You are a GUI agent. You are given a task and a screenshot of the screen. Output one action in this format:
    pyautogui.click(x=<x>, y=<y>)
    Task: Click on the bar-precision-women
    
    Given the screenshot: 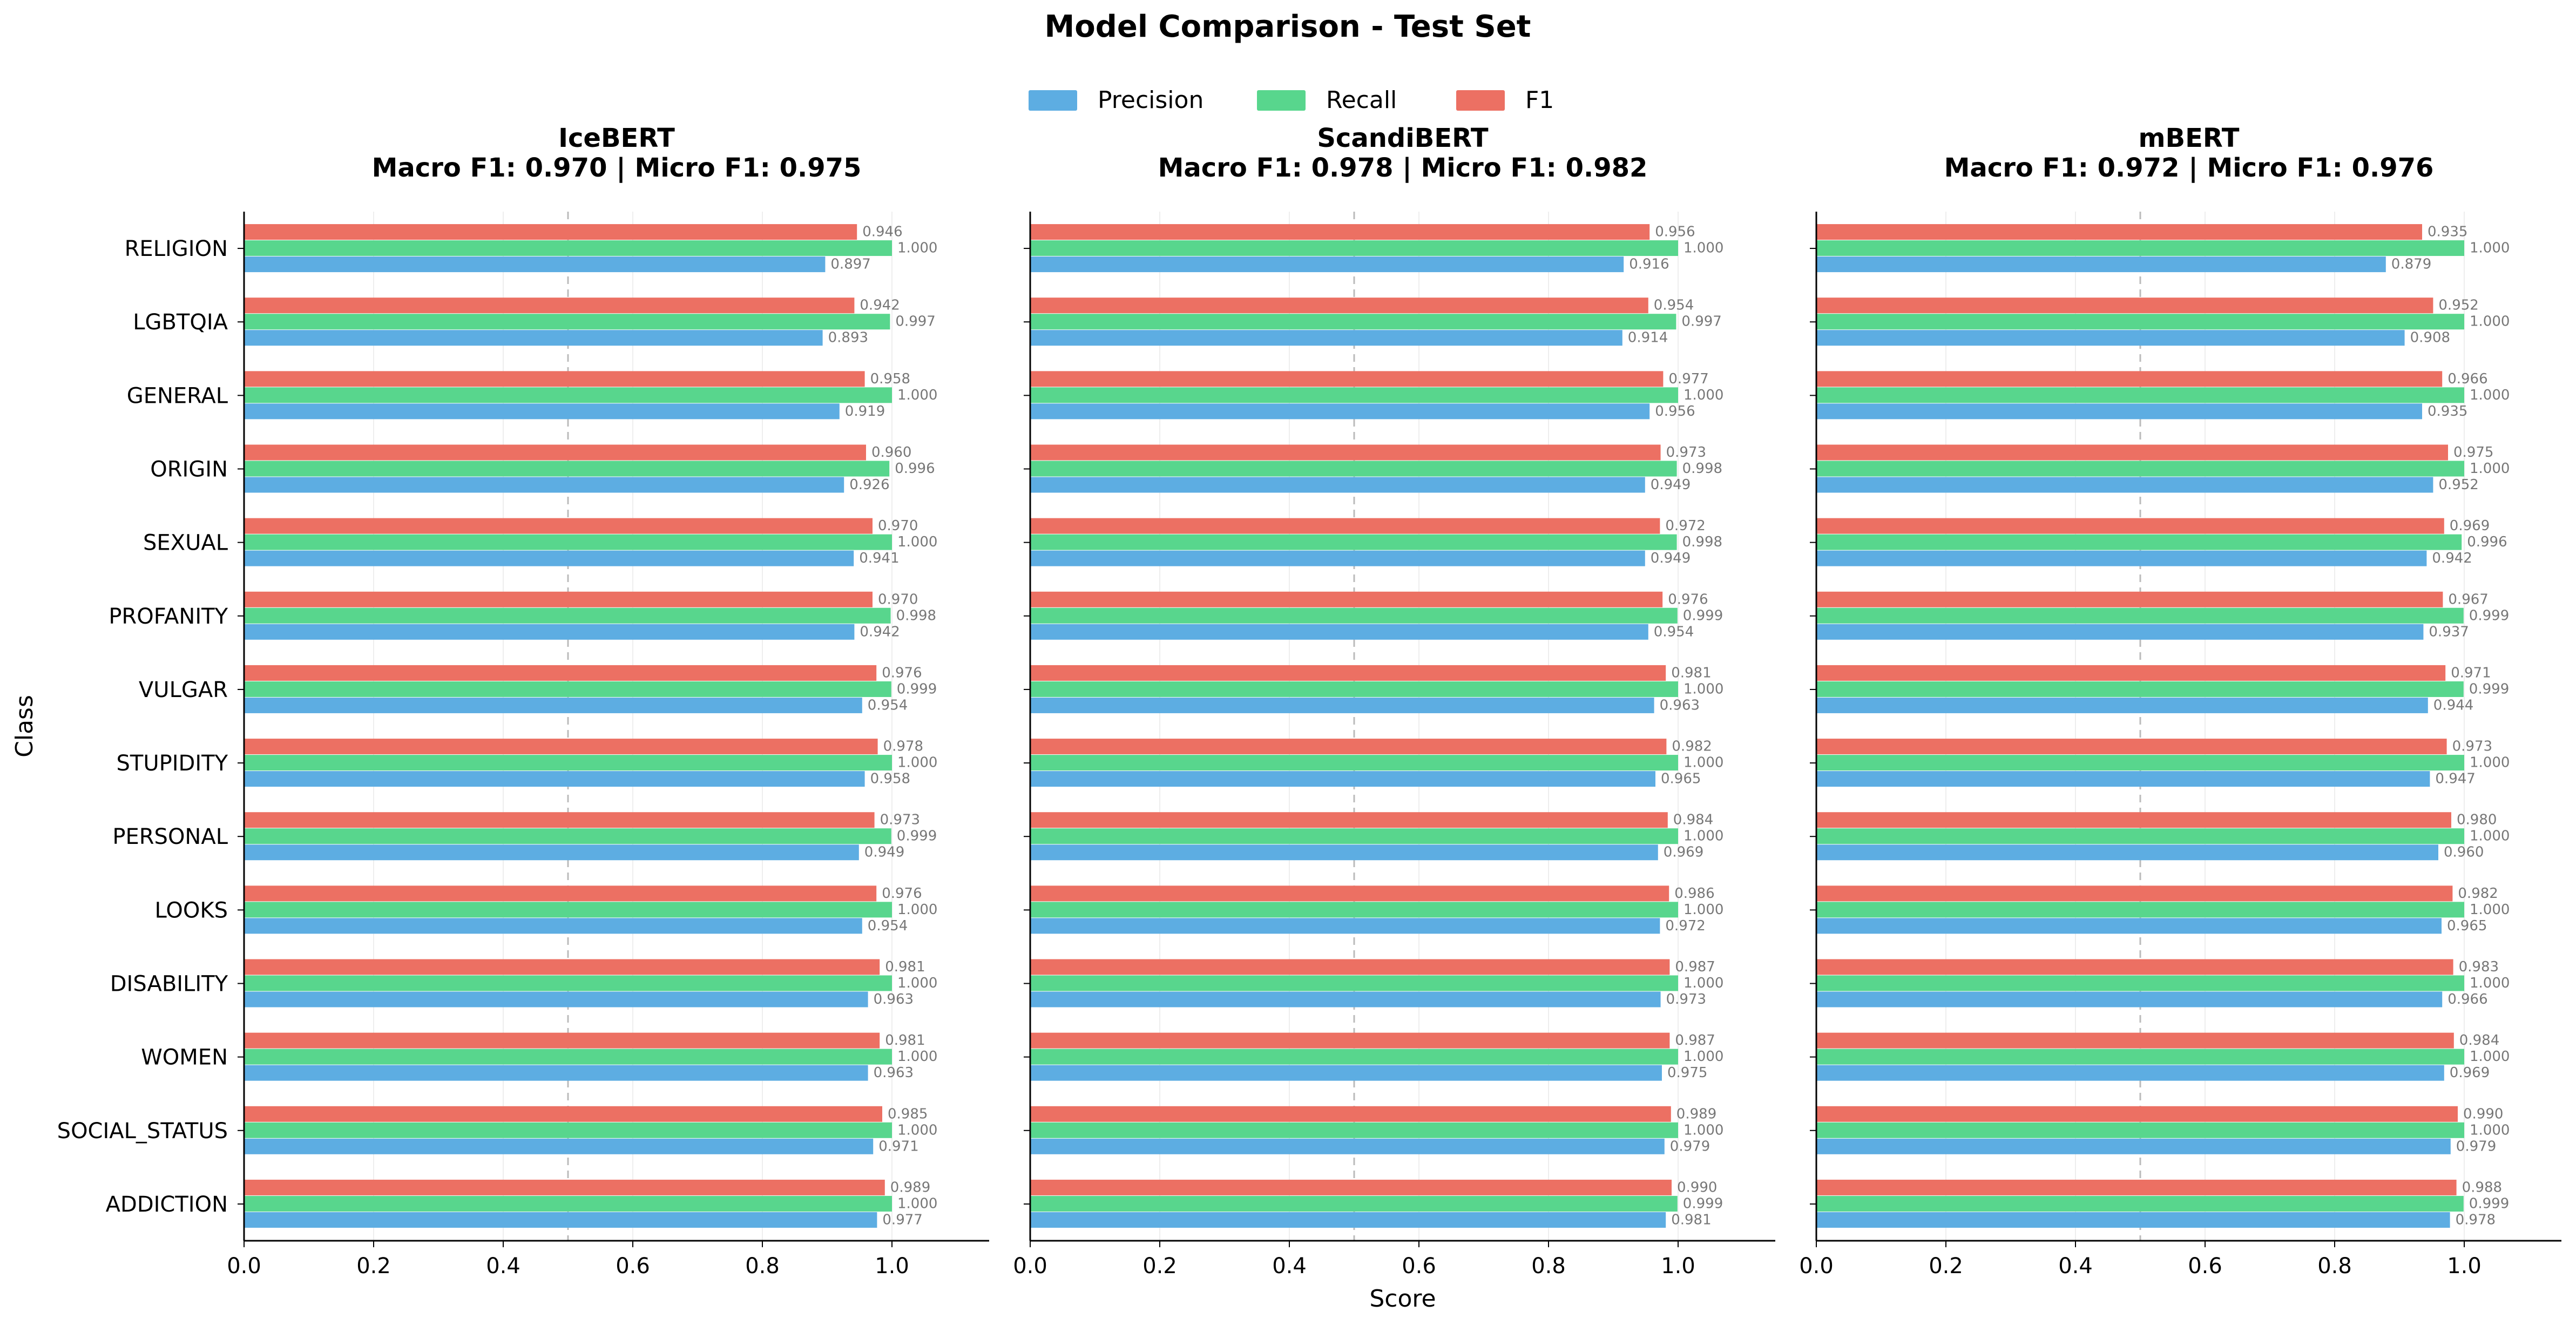 What is the action you would take?
    pyautogui.click(x=2130, y=1073)
    